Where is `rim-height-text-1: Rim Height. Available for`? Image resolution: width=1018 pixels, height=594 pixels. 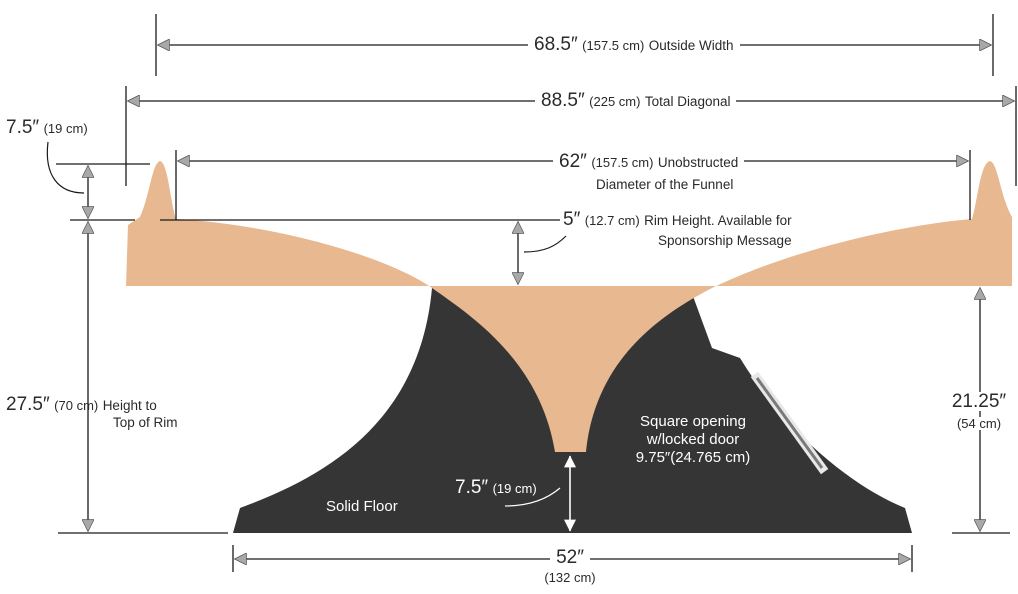
rim-height-text-1: Rim Height. Available for is located at coordinates (718, 220).